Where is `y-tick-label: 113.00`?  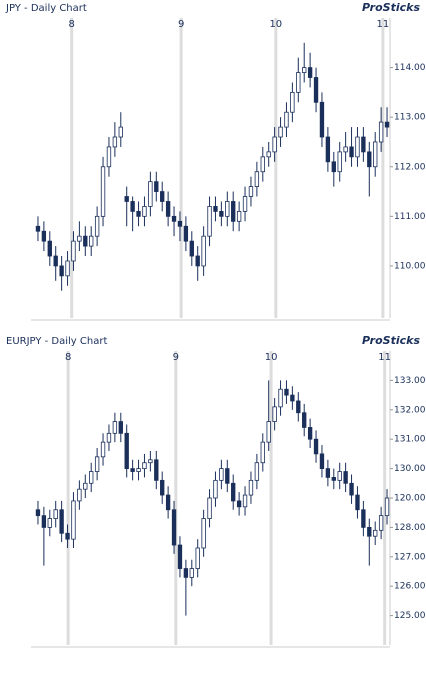
y-tick-label: 113.00 is located at coordinates (410, 118).